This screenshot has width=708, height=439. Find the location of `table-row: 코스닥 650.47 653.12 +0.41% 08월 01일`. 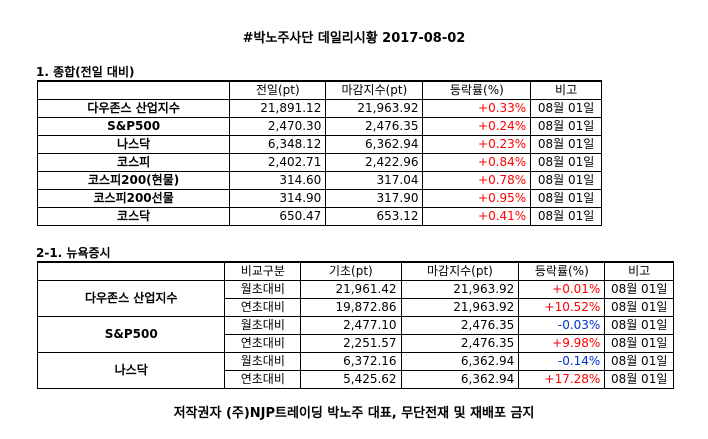

table-row: 코스닥 650.47 653.12 +0.41% 08월 01일 is located at coordinates (319, 216).